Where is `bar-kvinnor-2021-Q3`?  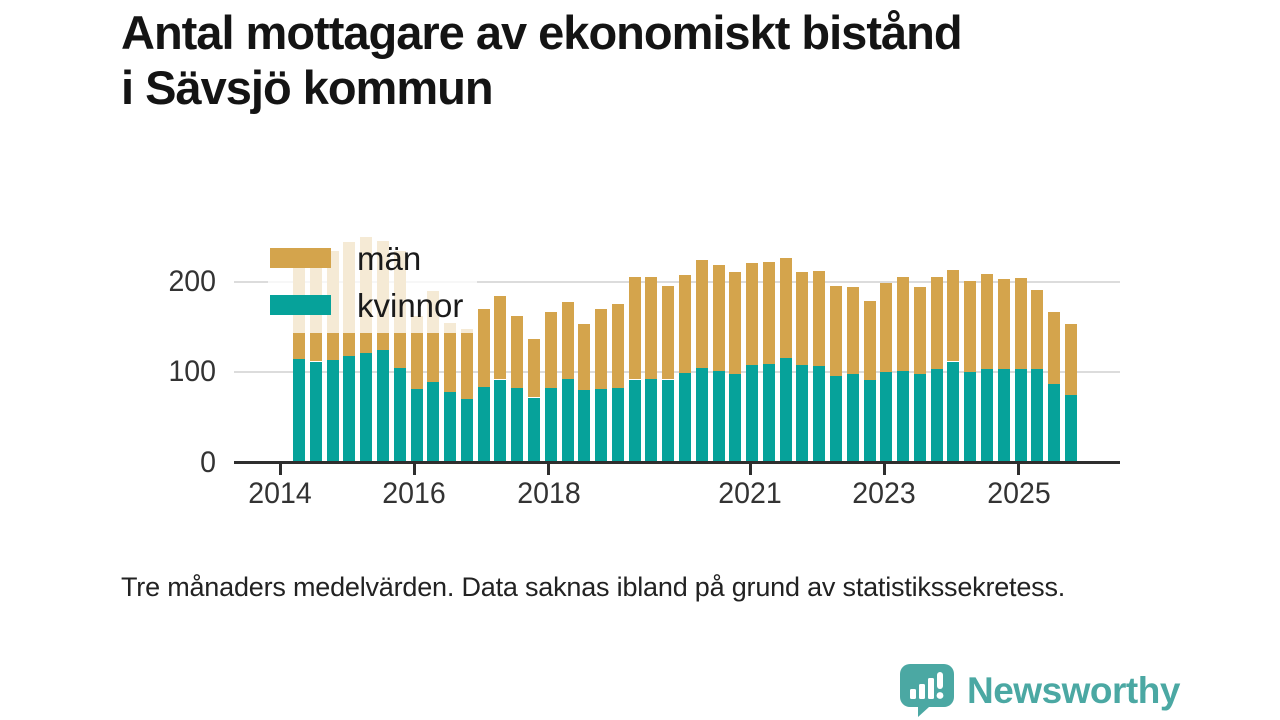 bar-kvinnor-2021-Q3 is located at coordinates (785, 410).